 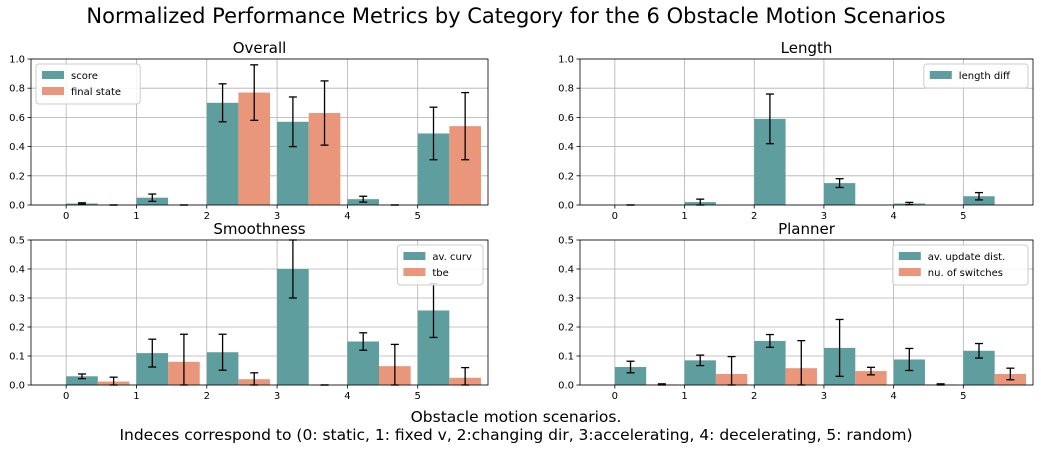 What do you see at coordinates (260, 48) in the screenshot?
I see `panel-title: Overall` at bounding box center [260, 48].